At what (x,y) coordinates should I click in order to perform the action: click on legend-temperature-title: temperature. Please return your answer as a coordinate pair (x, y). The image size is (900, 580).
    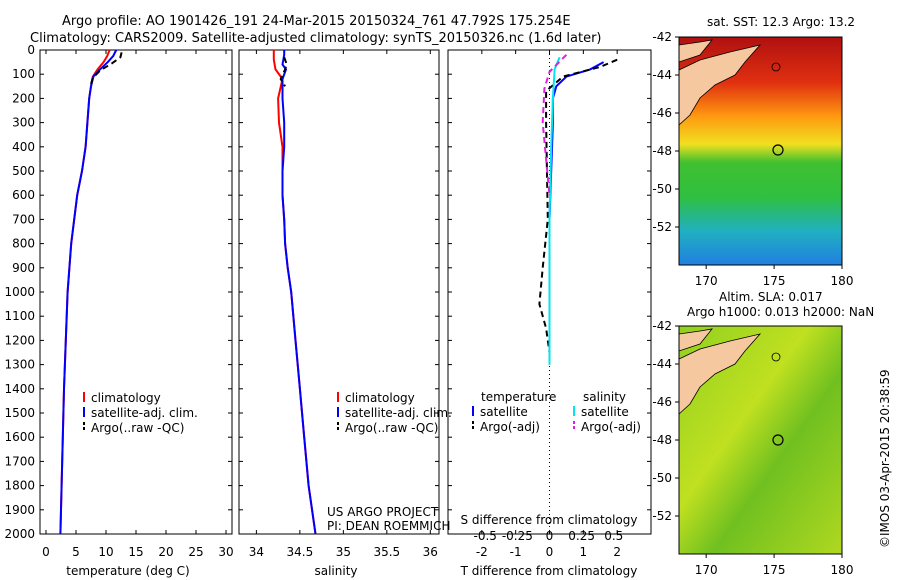
    Looking at the image, I should click on (518, 397).